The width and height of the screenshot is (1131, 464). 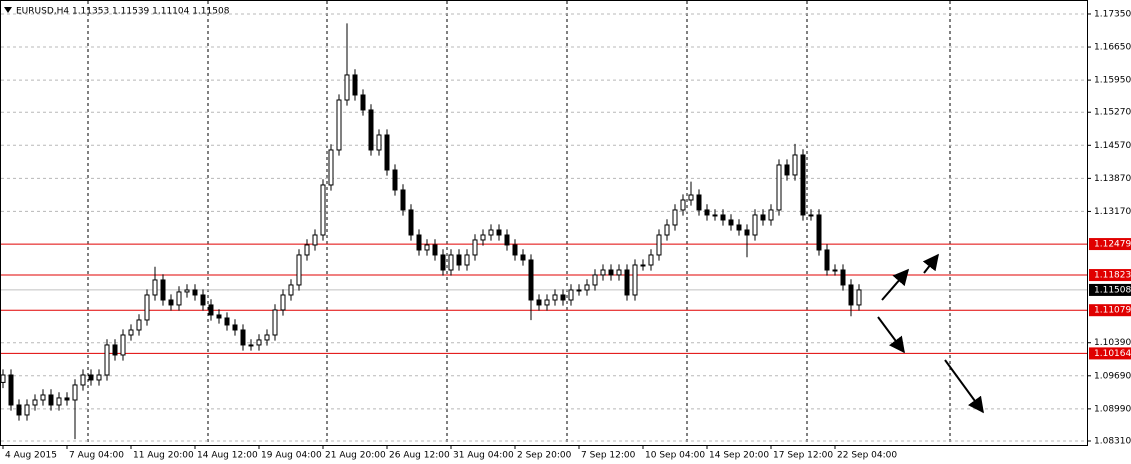 I want to click on y-tick-label: 1.08310, so click(x=1112, y=441).